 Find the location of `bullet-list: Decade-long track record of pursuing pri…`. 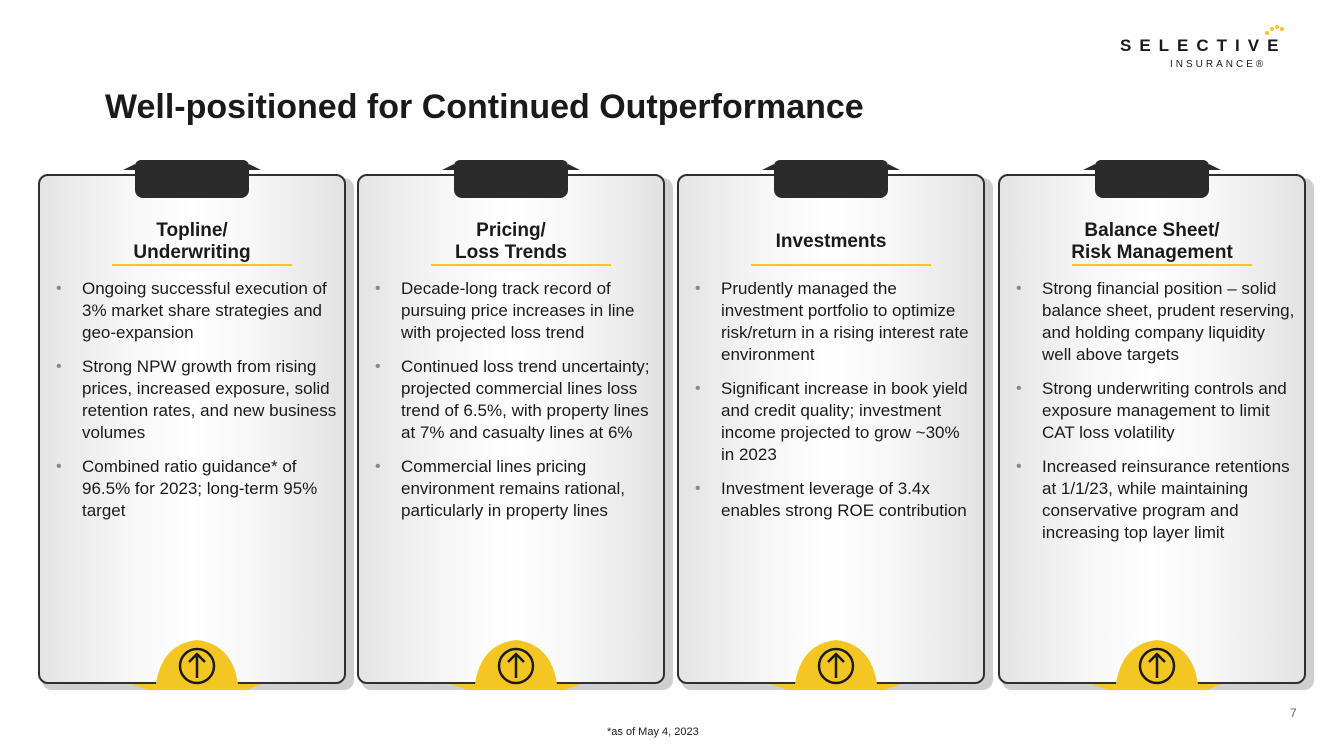

bullet-list: Decade-long track record of pursuing pri… is located at coordinates (516, 406).